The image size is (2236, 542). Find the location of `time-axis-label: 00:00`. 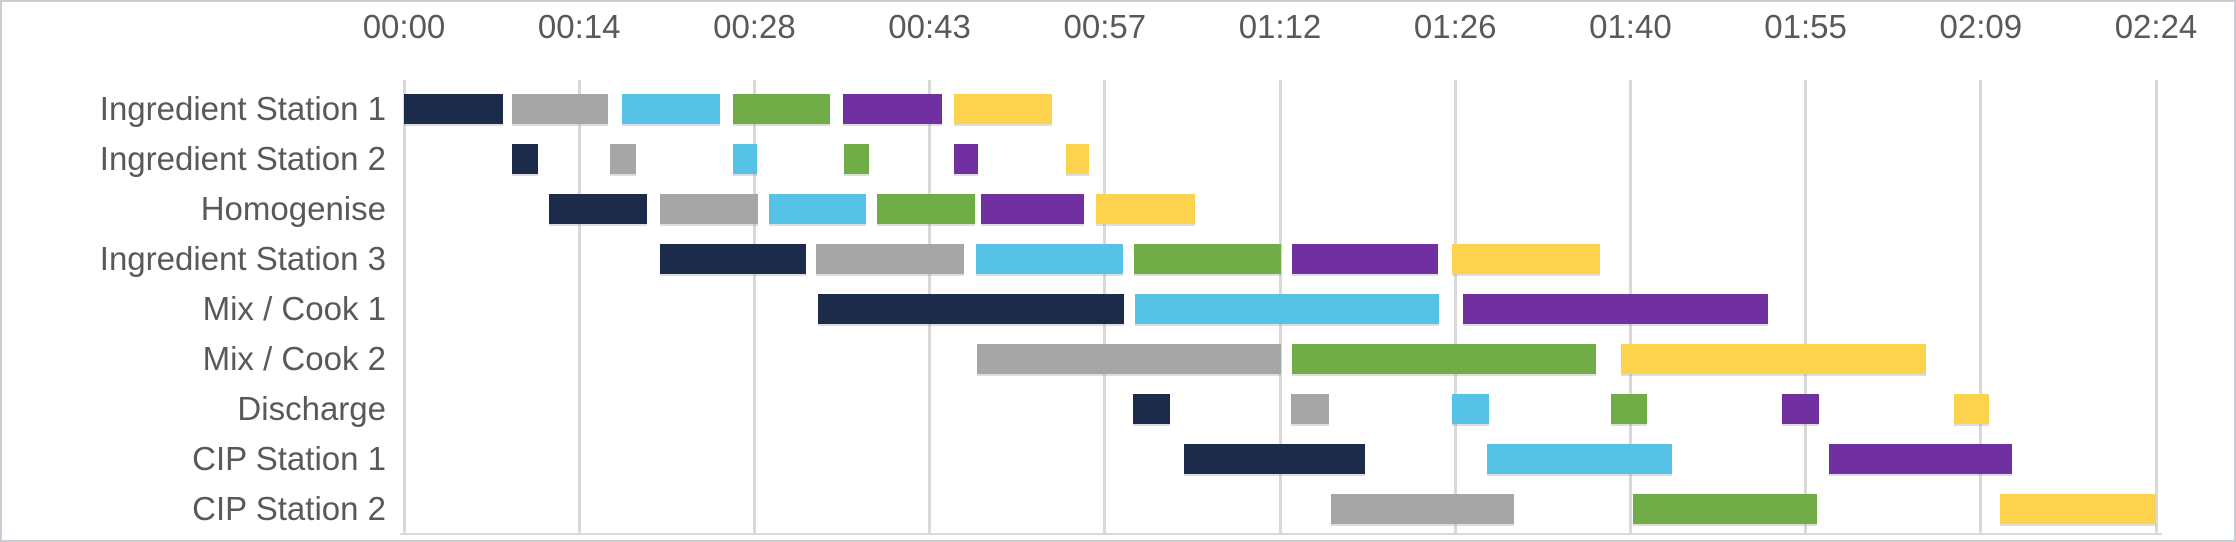

time-axis-label: 00:00 is located at coordinates (404, 26).